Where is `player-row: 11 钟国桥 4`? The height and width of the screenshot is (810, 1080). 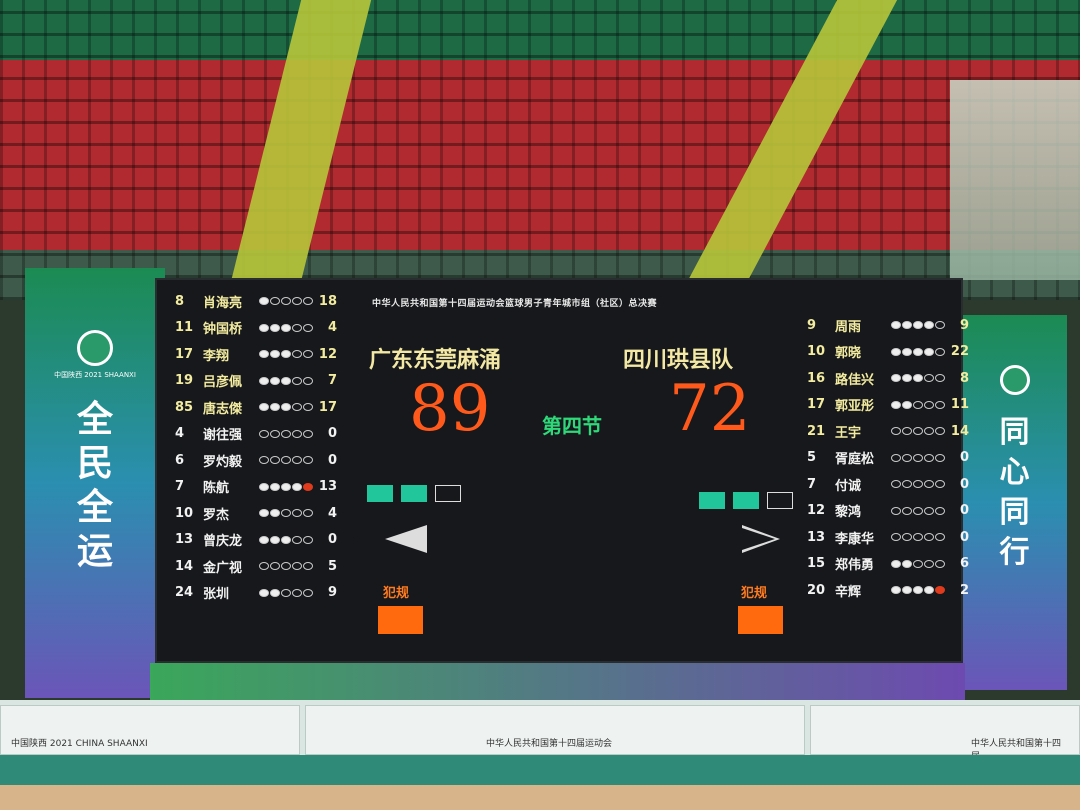
player-row: 11 钟国桥 4 is located at coordinates (256, 328).